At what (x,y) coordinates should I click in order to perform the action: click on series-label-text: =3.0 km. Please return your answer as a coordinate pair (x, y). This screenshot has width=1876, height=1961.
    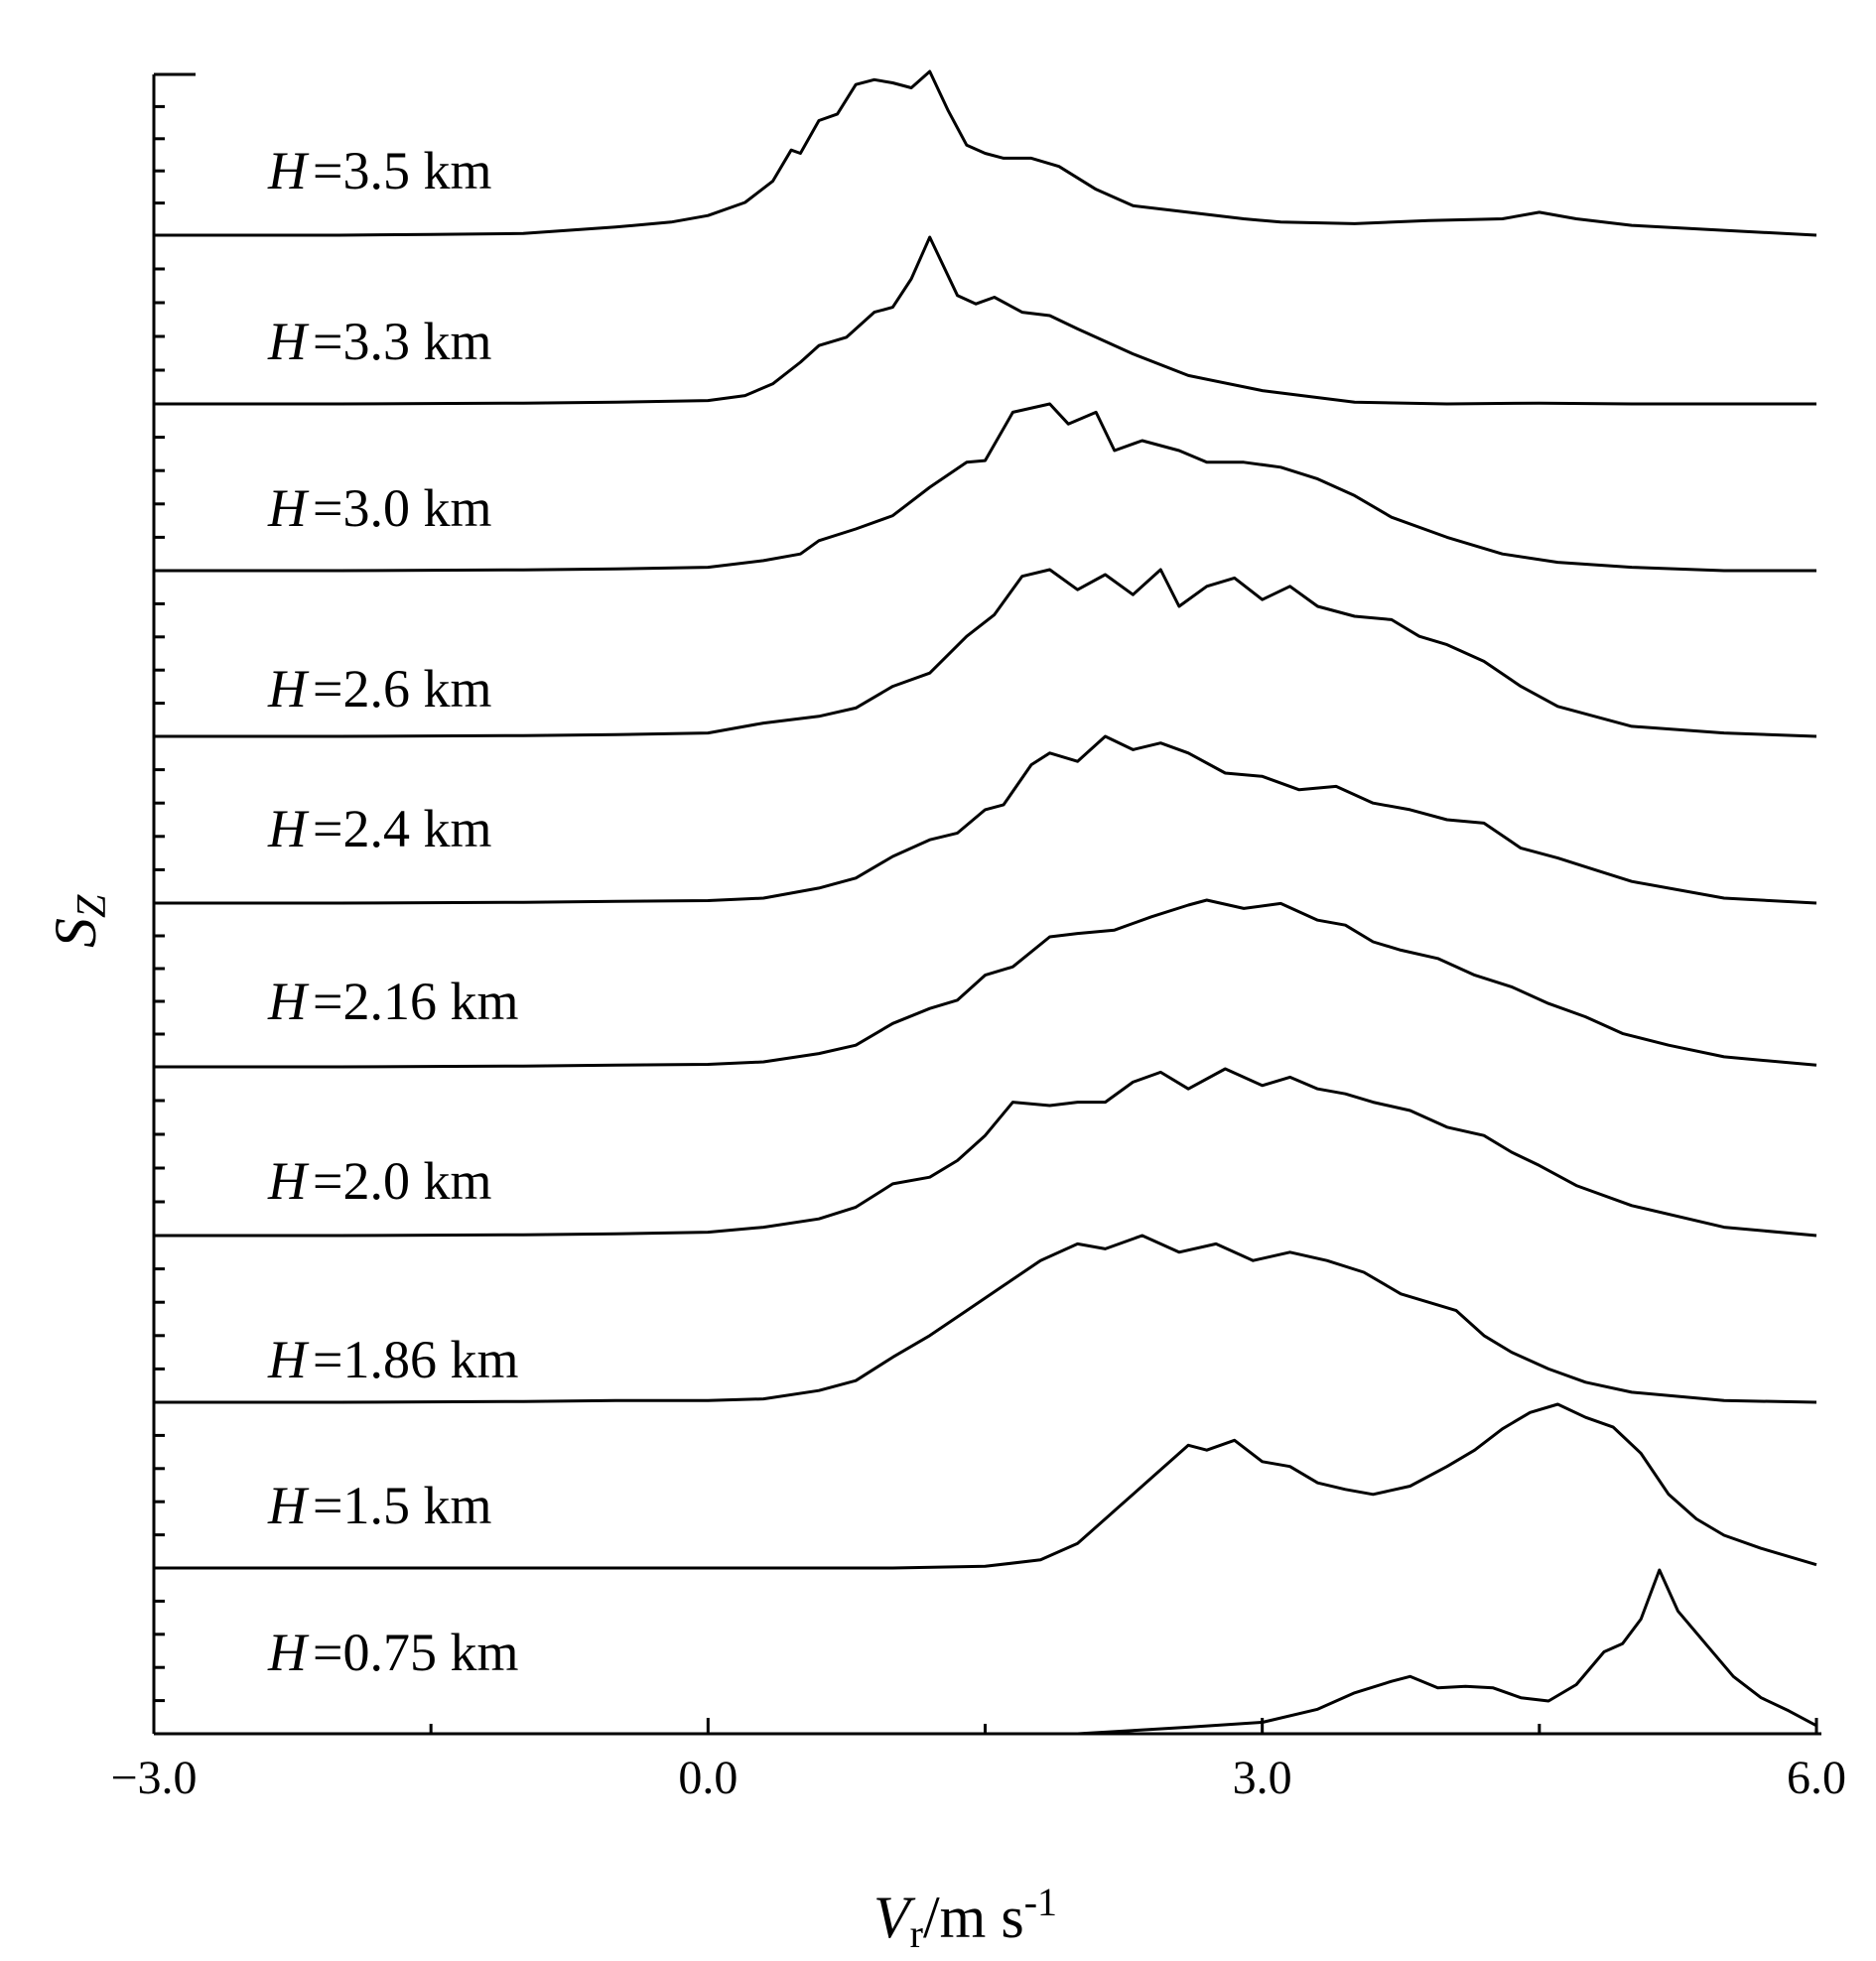
    Looking at the image, I should click on (402, 508).